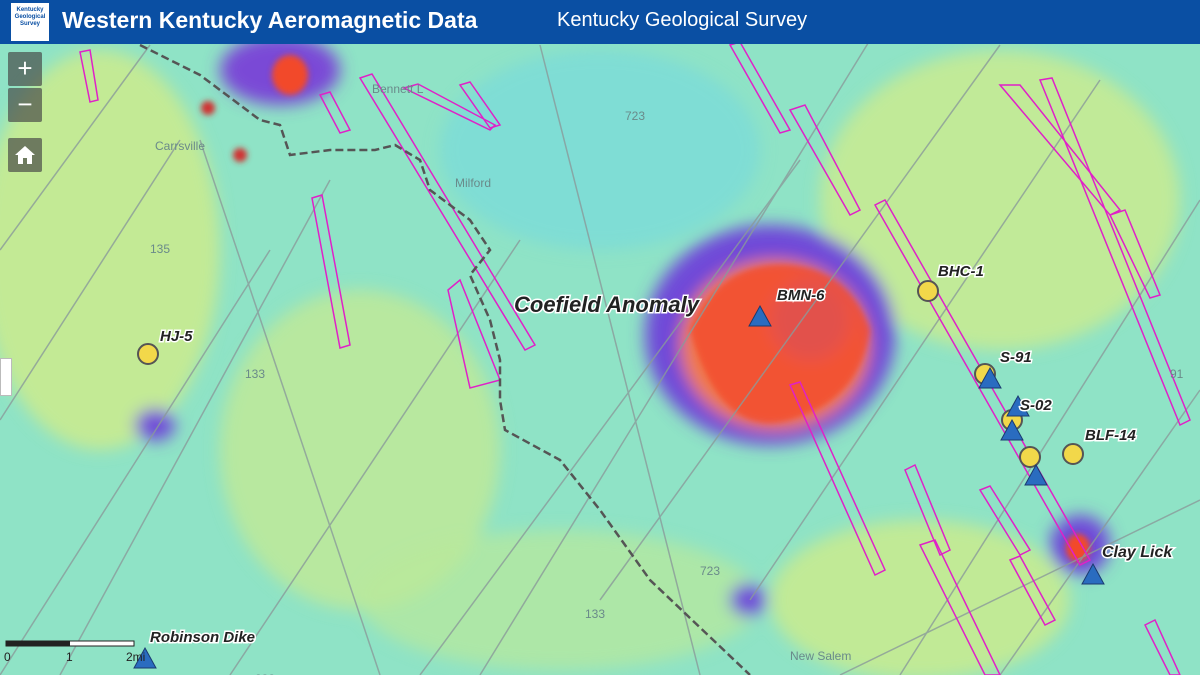 Image resolution: width=1200 pixels, height=675 pixels. I want to click on zoom-in: +, so click(25, 69).